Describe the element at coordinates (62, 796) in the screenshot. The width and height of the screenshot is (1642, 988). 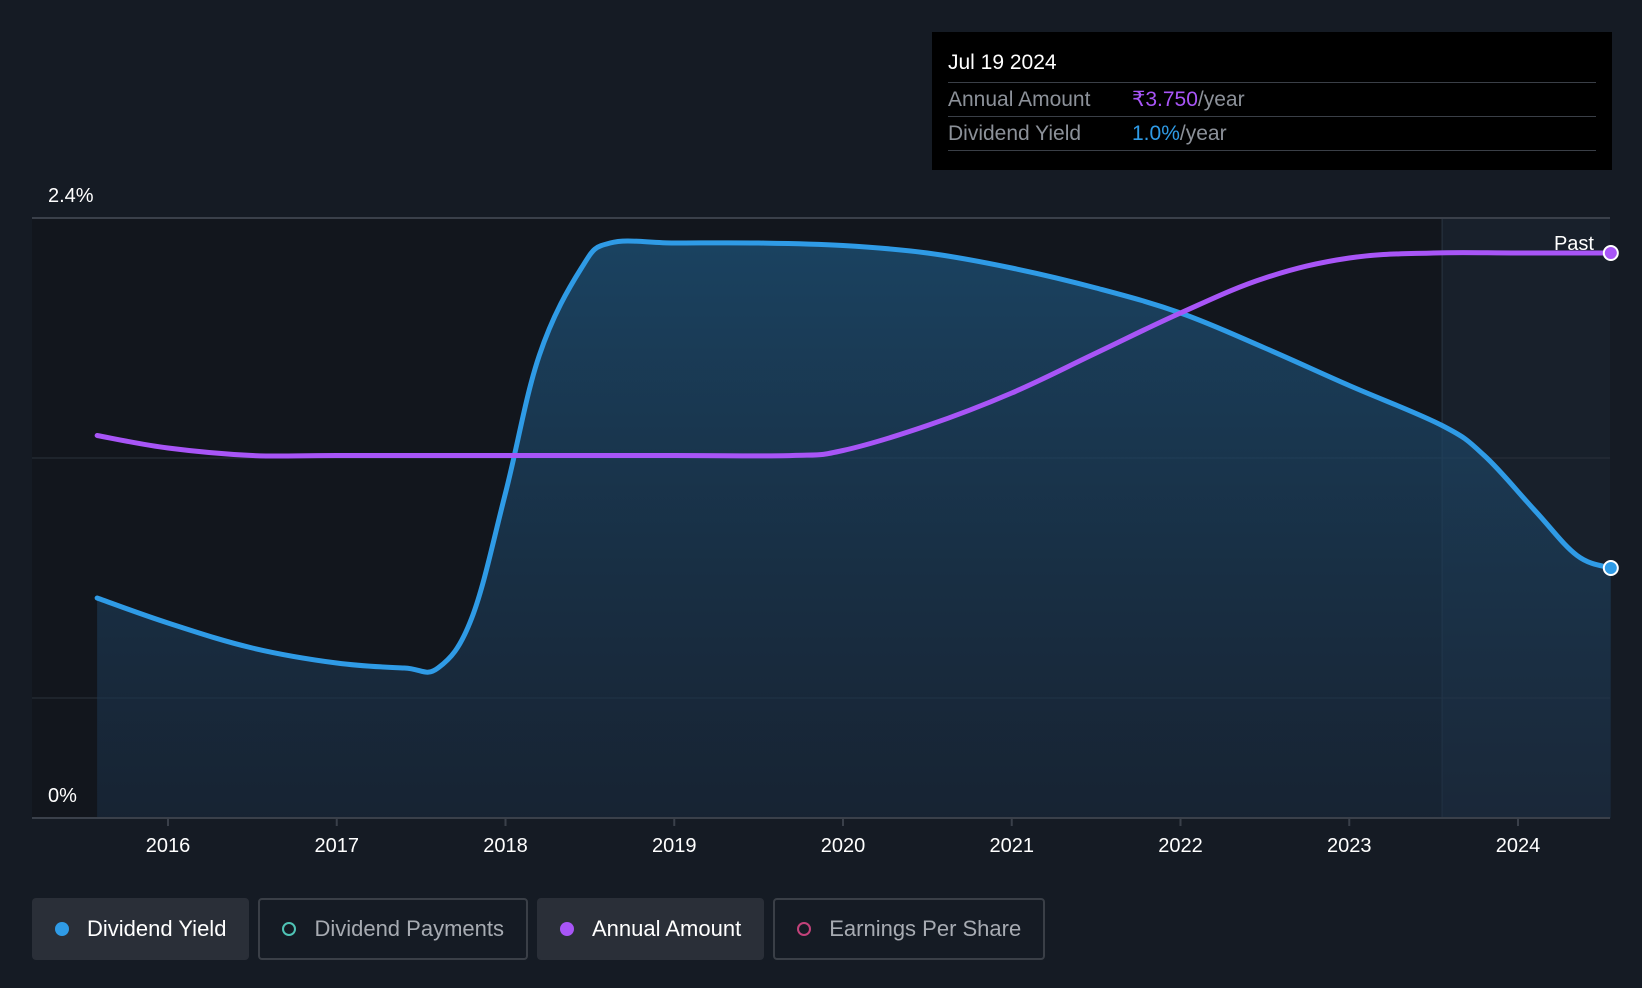
I see `y-label-min: 0%` at that location.